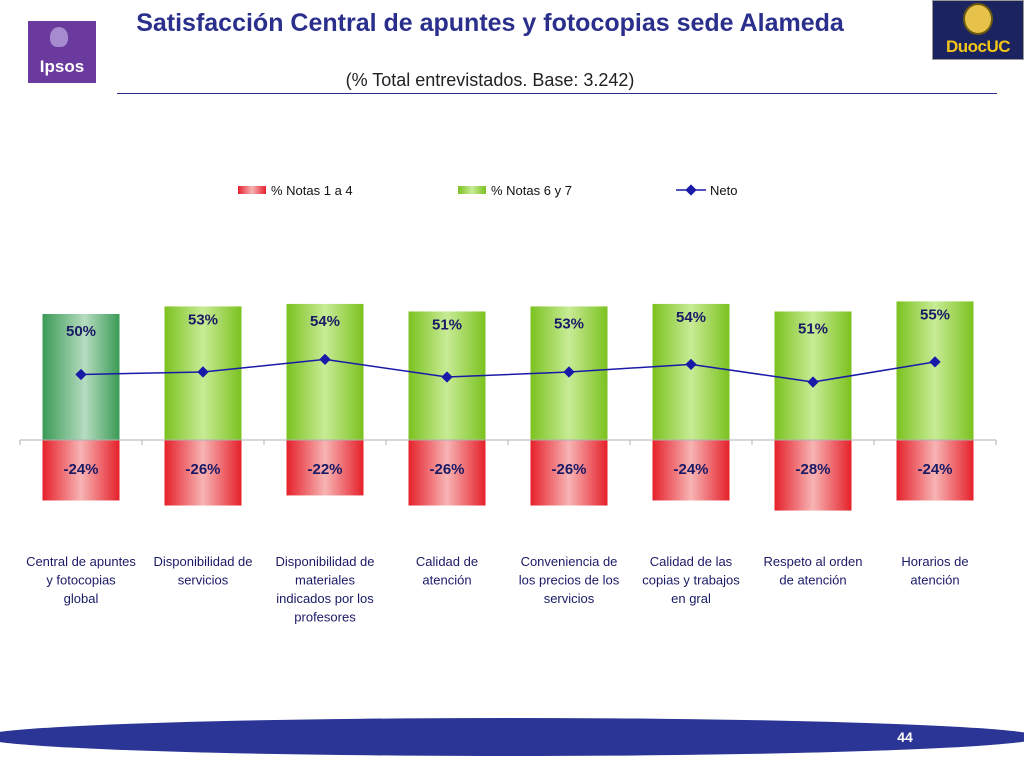  What do you see at coordinates (202, 571) in the screenshot?
I see `category-label: Disponibilidad de servicios` at bounding box center [202, 571].